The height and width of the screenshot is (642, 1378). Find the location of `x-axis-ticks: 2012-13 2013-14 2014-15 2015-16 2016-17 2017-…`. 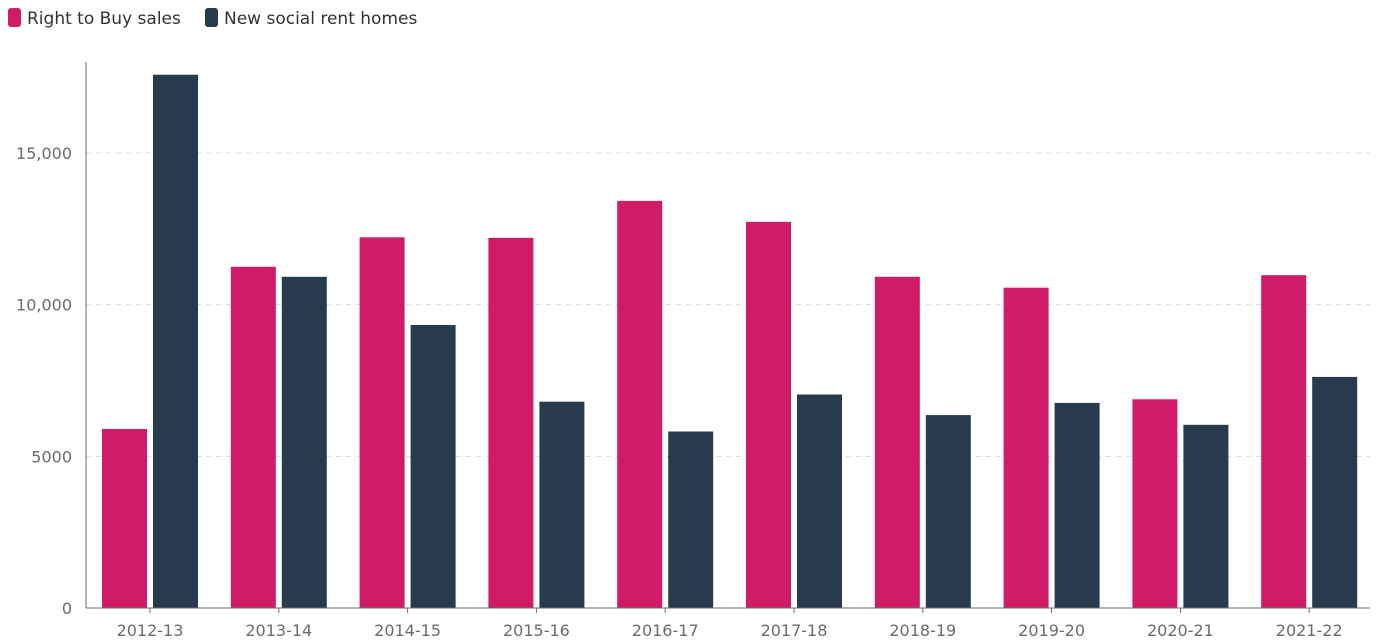

x-axis-ticks: 2012-13 2013-14 2014-15 2015-16 2016-17 2017-… is located at coordinates (730, 624).